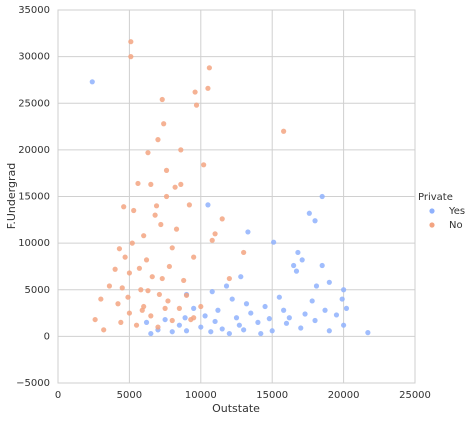 Image resolution: width=474 pixels, height=422 pixels. Describe the element at coordinates (435, 197) in the screenshot. I see `legend-title: Private` at that location.